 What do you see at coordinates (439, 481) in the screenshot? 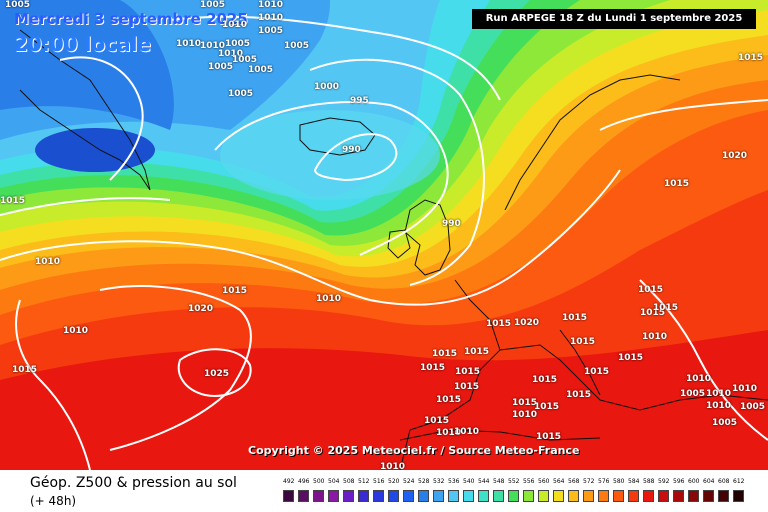
I see `legend-tick-label: 532` at bounding box center [439, 481].